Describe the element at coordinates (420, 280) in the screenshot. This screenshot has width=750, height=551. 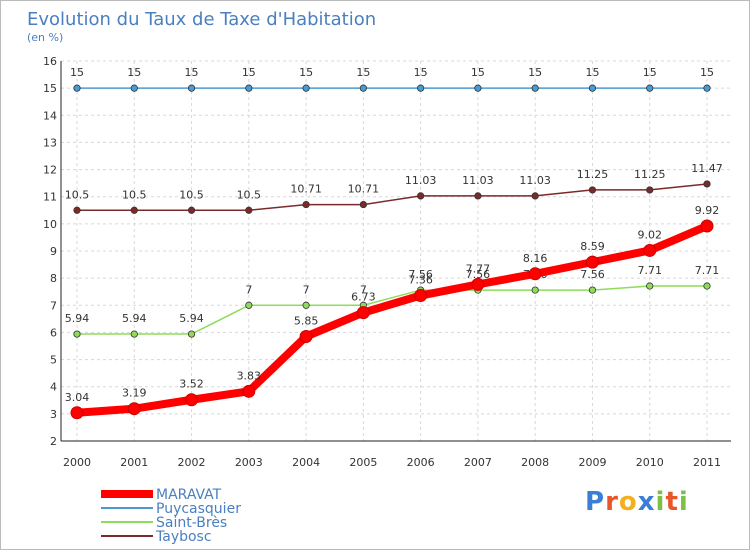
I see `data-label: 7.36` at that location.